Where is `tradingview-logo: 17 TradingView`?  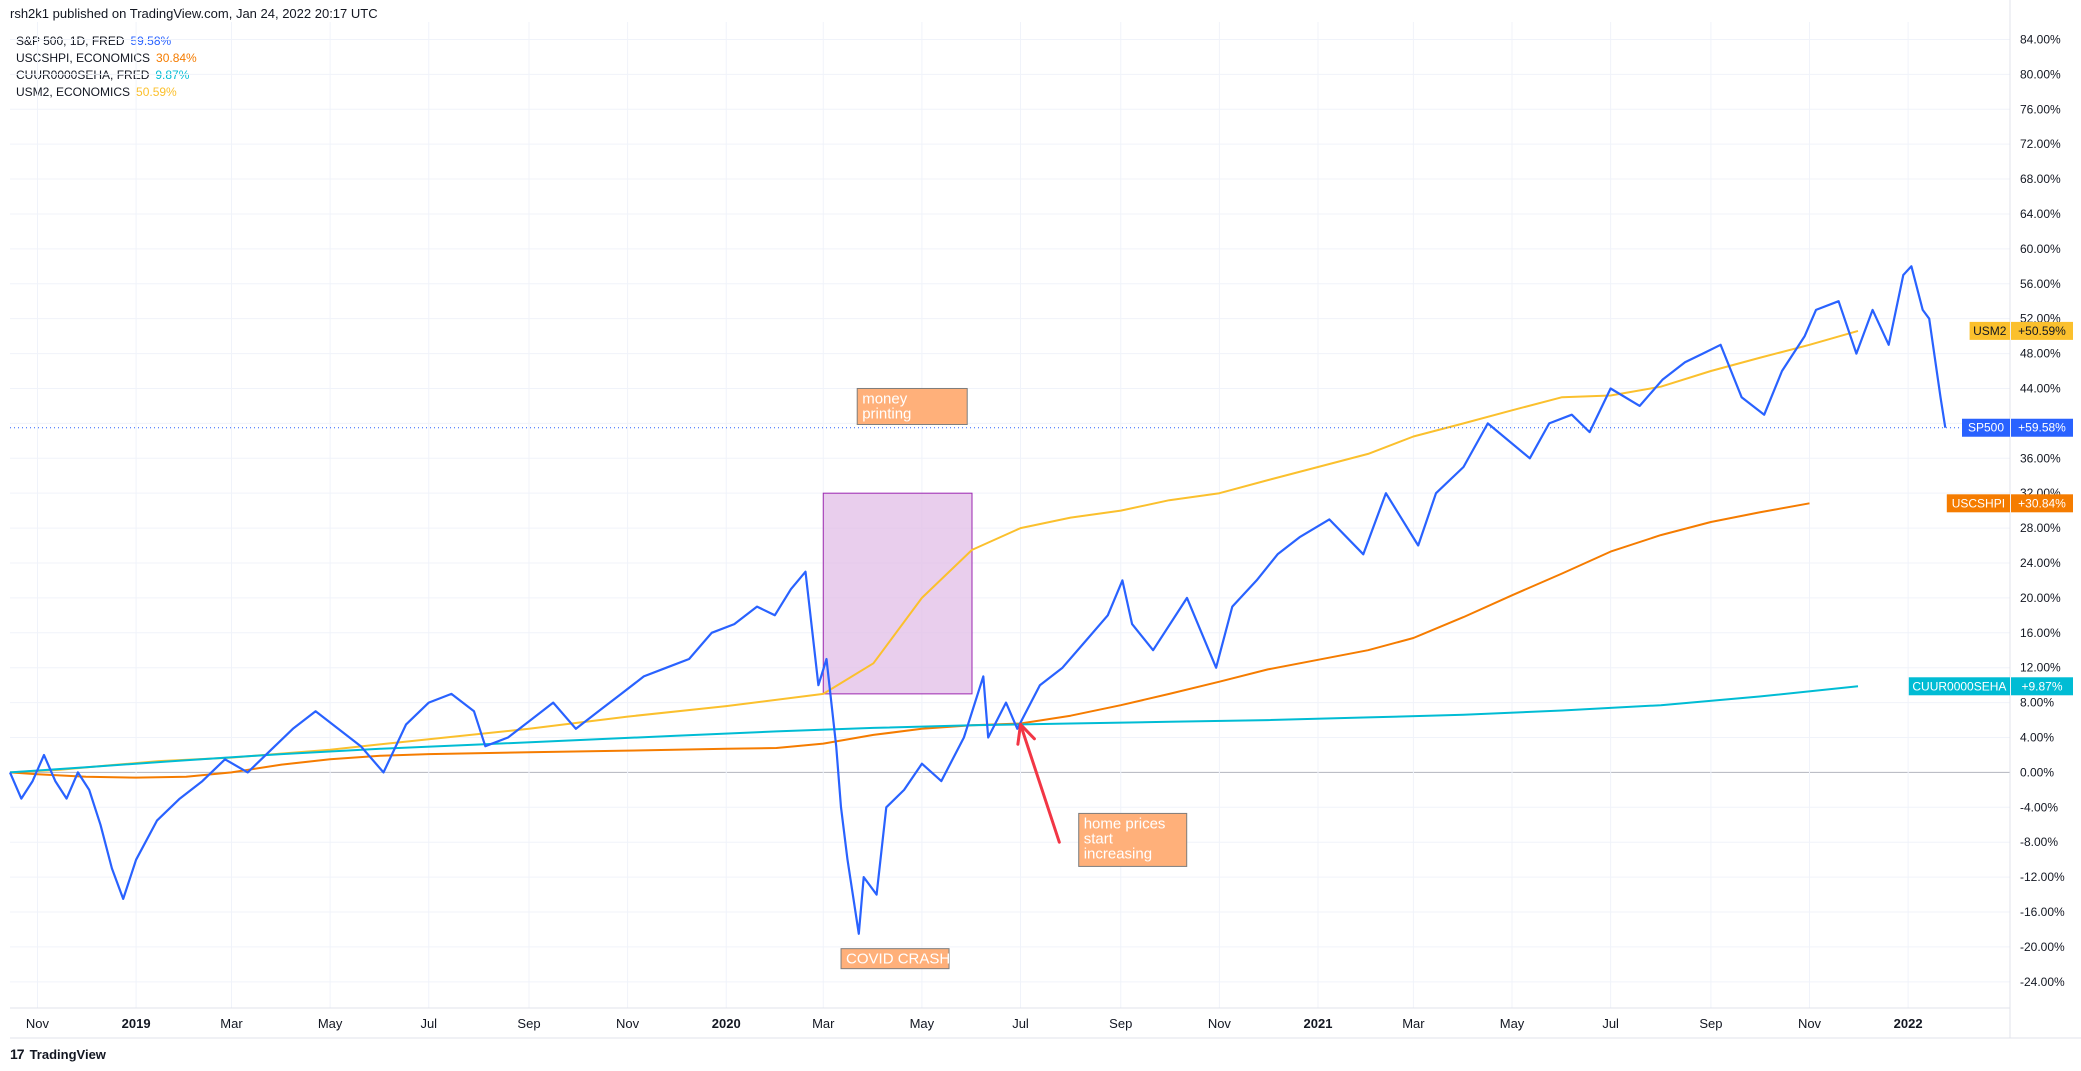
tradingview-logo: 17 TradingView is located at coordinates (58, 1054).